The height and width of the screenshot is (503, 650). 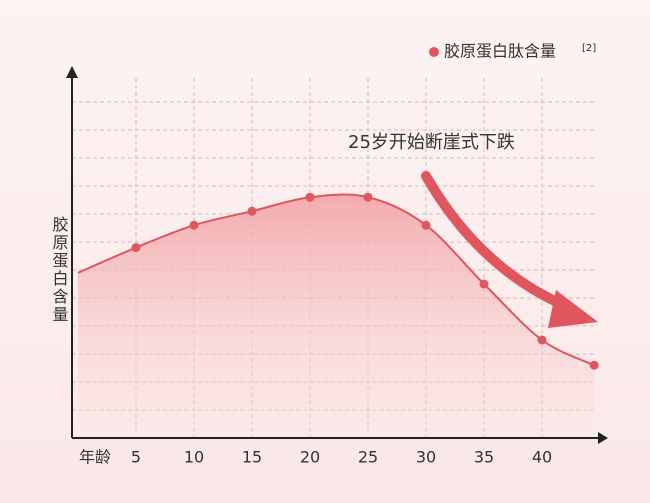 What do you see at coordinates (589, 48) in the screenshot?
I see `legend-note: [2]` at bounding box center [589, 48].